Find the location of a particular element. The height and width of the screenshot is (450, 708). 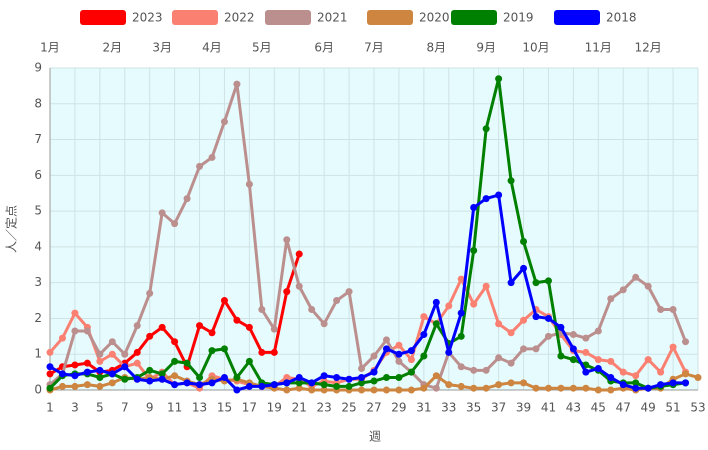

y-tick-label: 9 is located at coordinates (38, 68).